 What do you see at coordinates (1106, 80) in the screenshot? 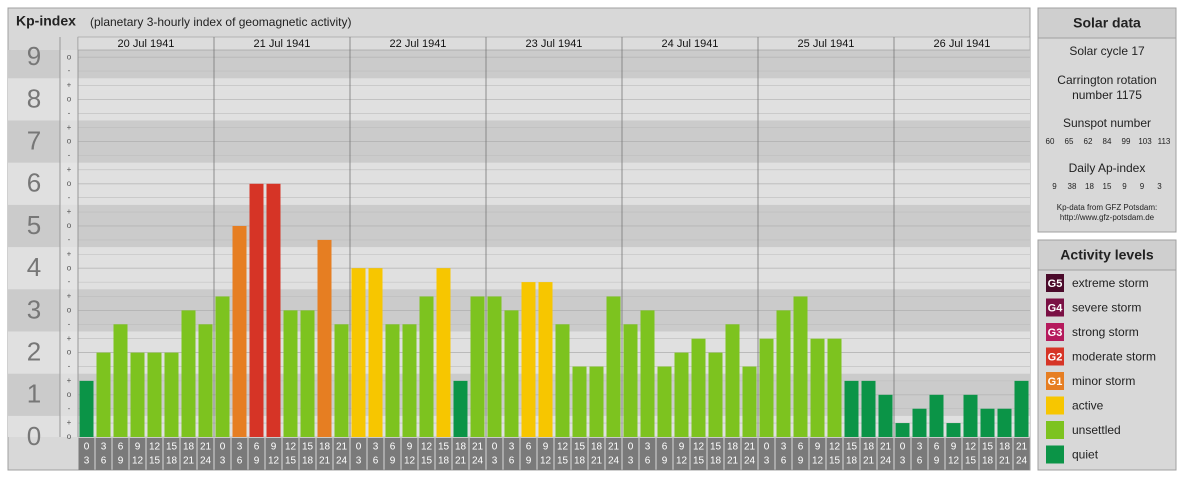
I see `carrington: Carrington rotation` at bounding box center [1106, 80].